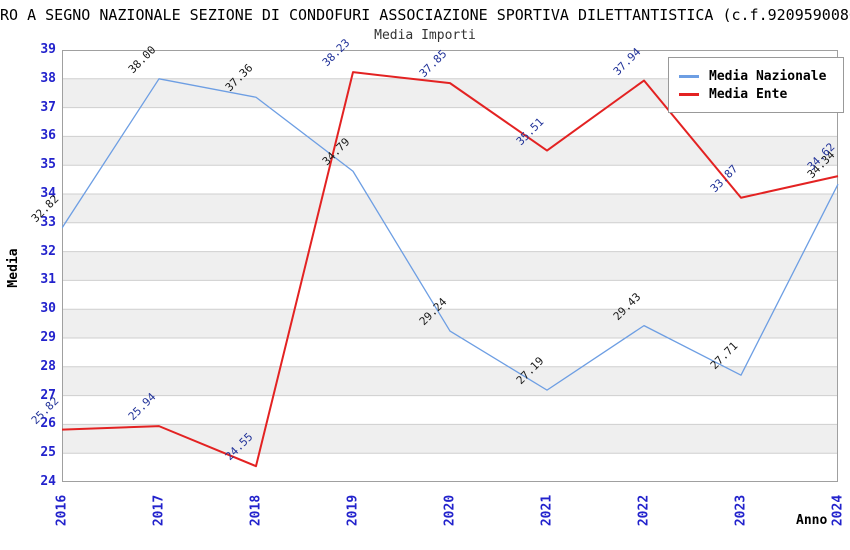 The height and width of the screenshot is (550, 850). I want to click on x-tick-label: 2021, so click(547, 510).